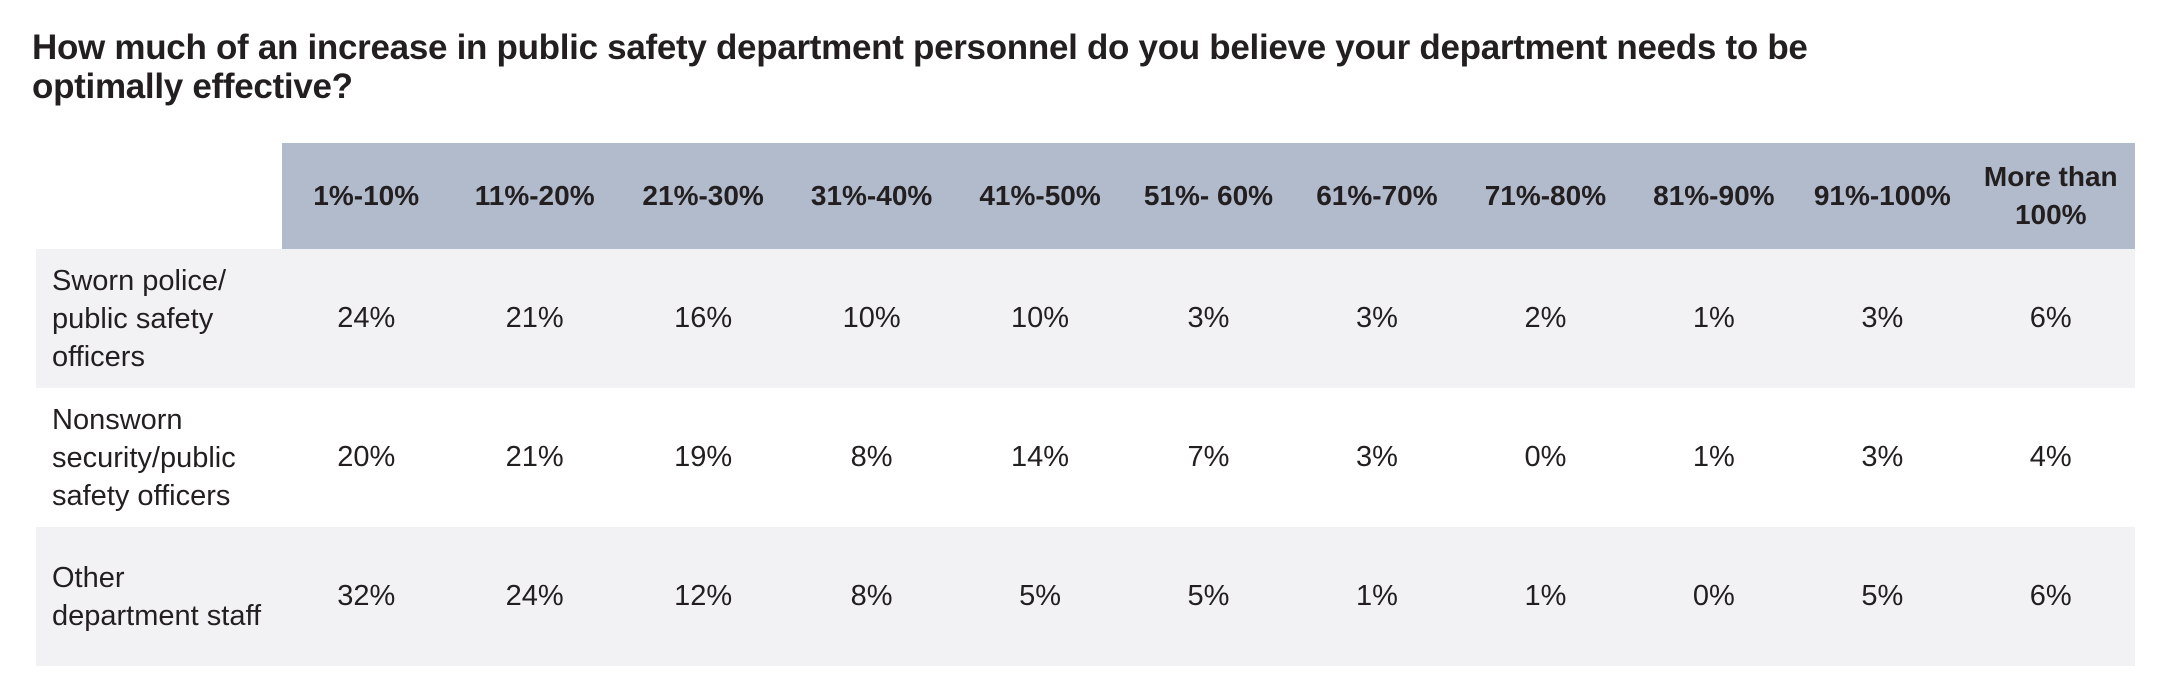 The image size is (2176, 679). Describe the element at coordinates (1714, 196) in the screenshot. I see `column-header: 81%-90%` at that location.